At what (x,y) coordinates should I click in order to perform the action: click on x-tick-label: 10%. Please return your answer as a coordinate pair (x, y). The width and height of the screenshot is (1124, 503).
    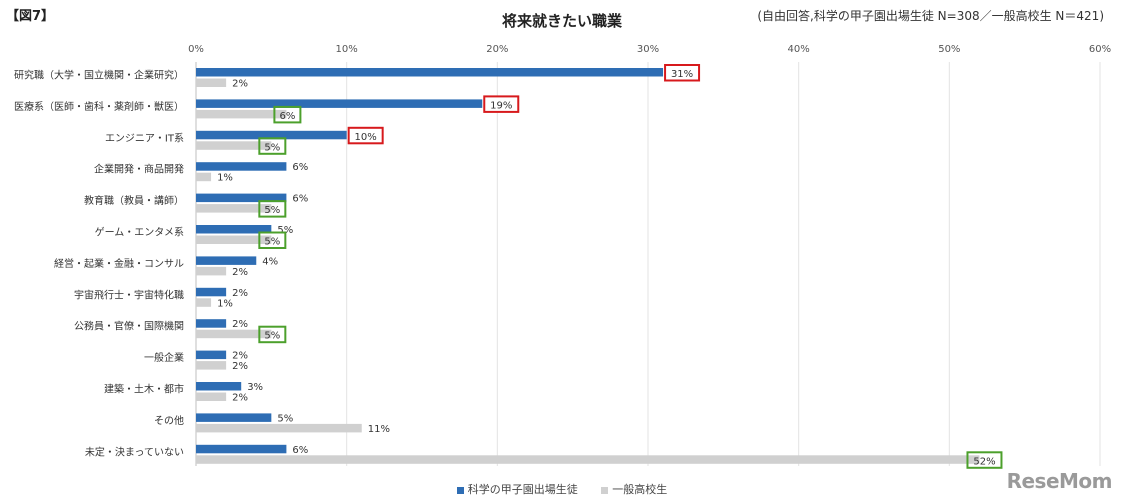
    Looking at the image, I should click on (347, 49).